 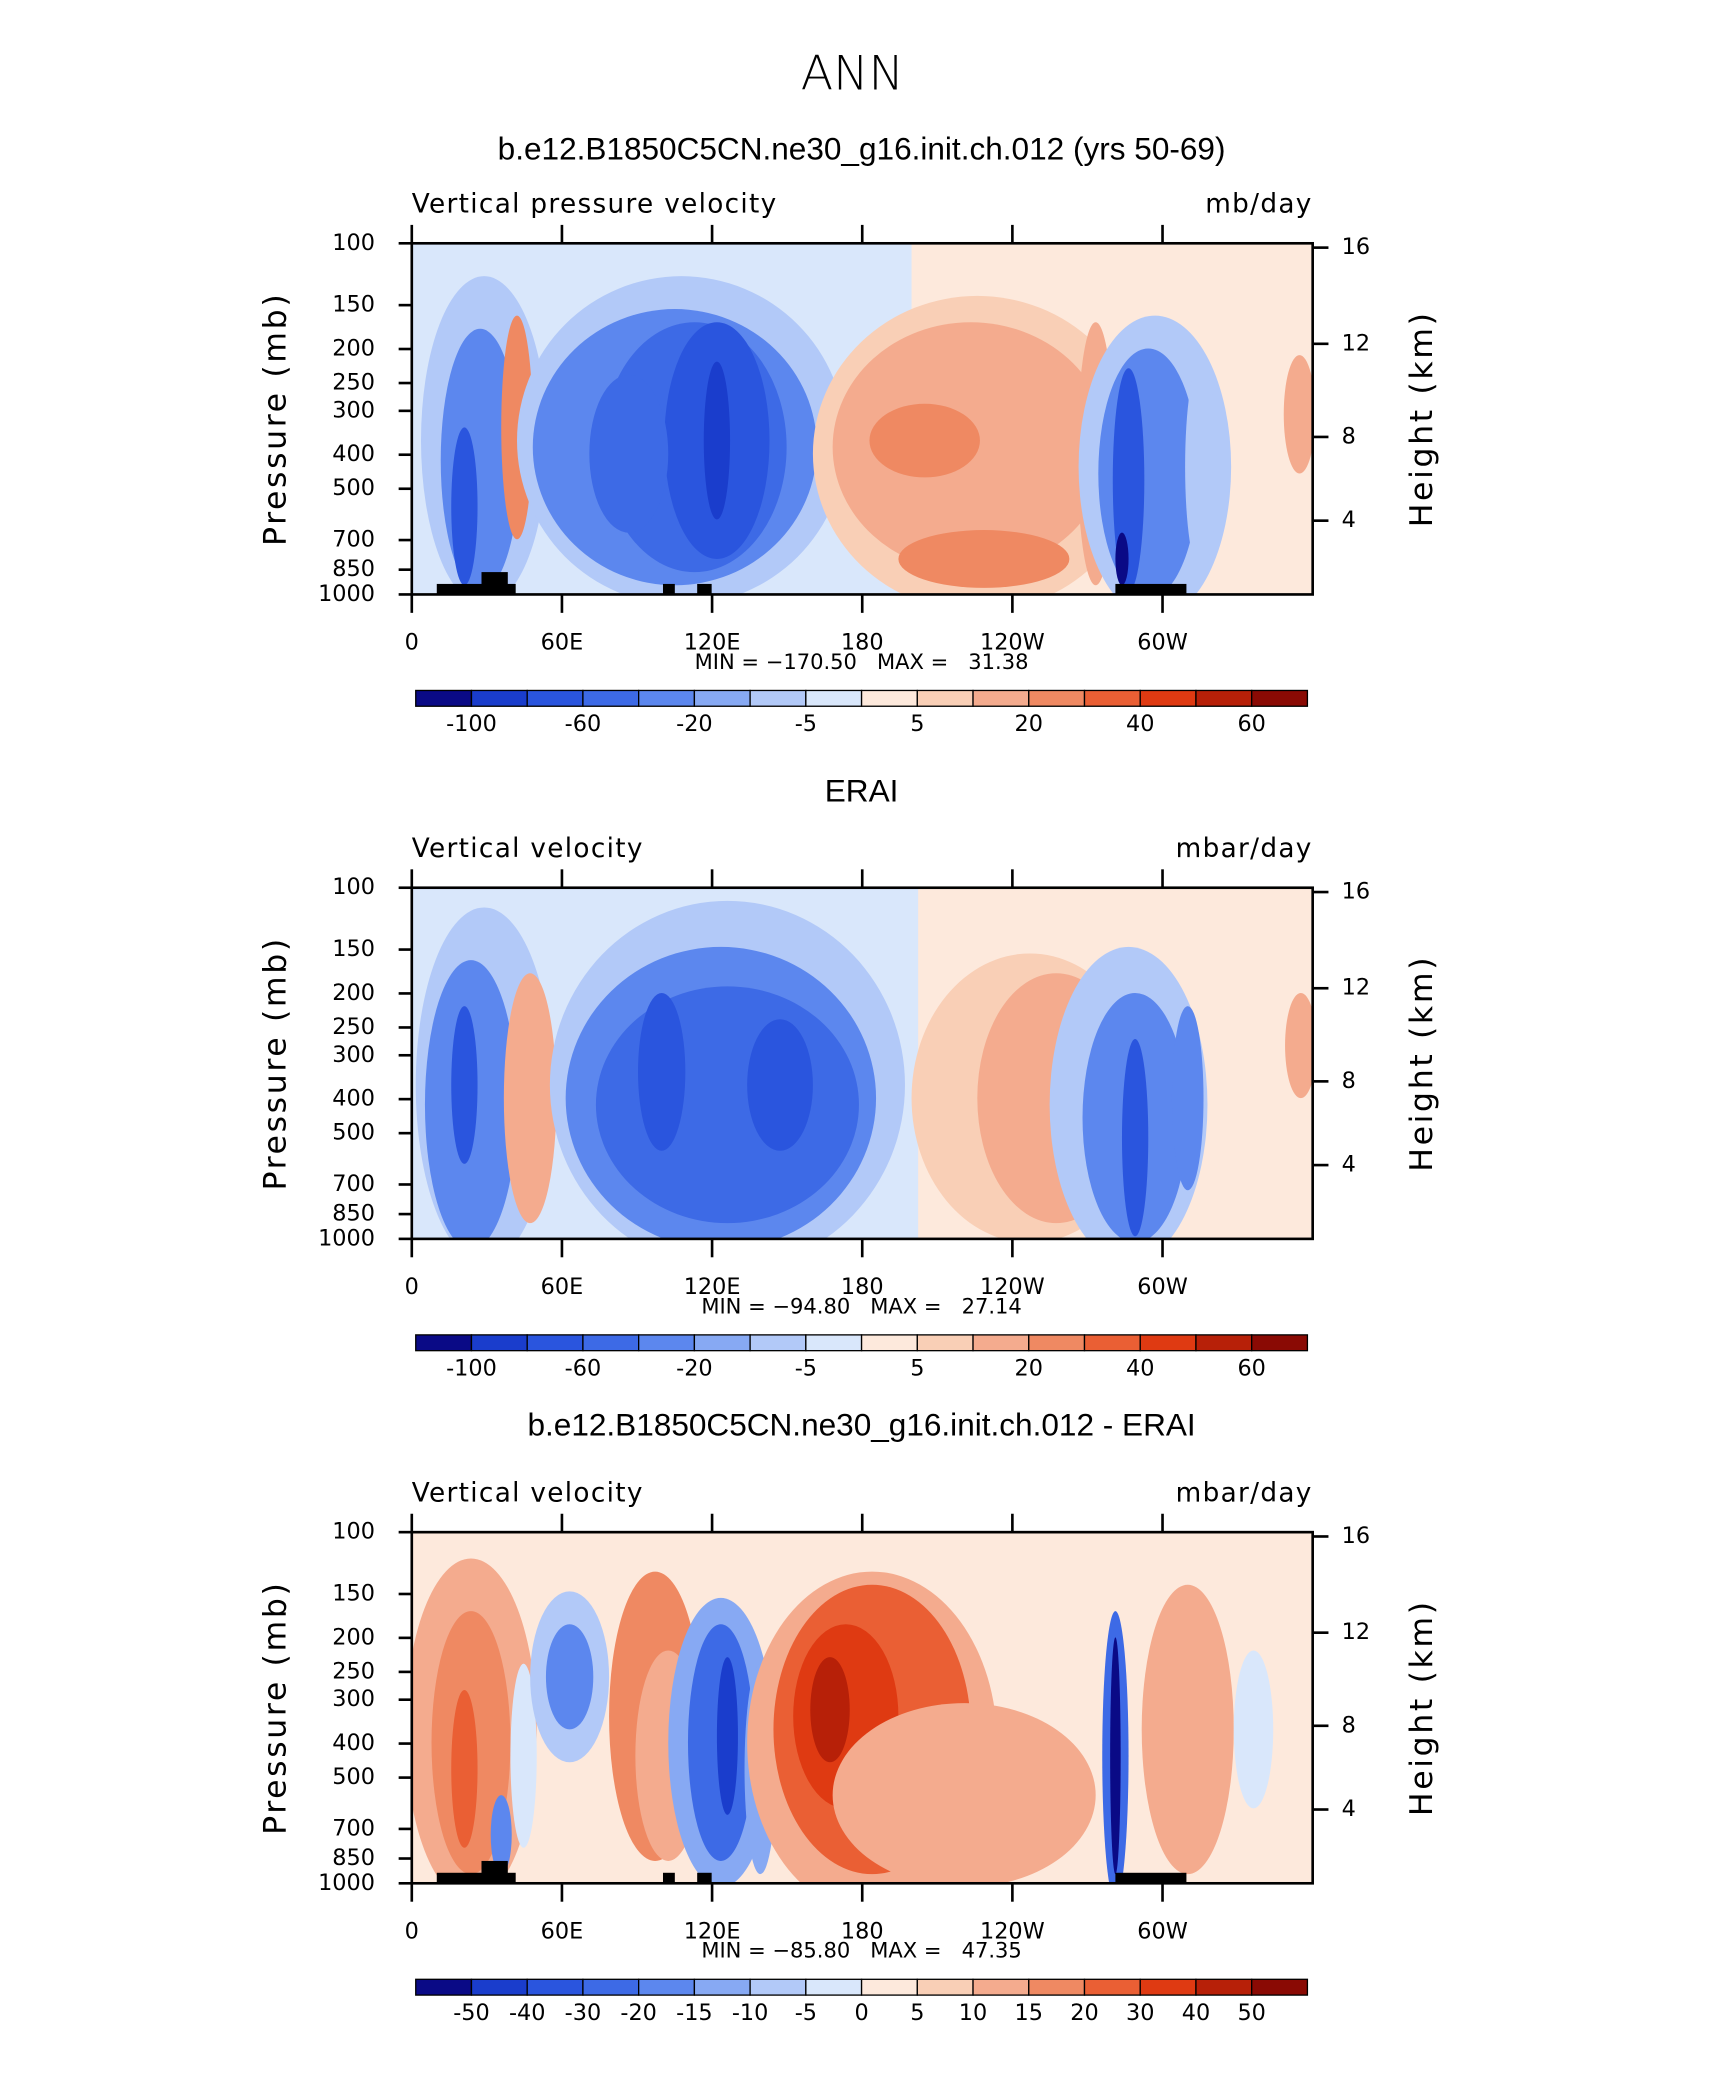 What do you see at coordinates (862, 661) in the screenshot?
I see `stats: MIN = −170.50 MAX = 31.38` at bounding box center [862, 661].